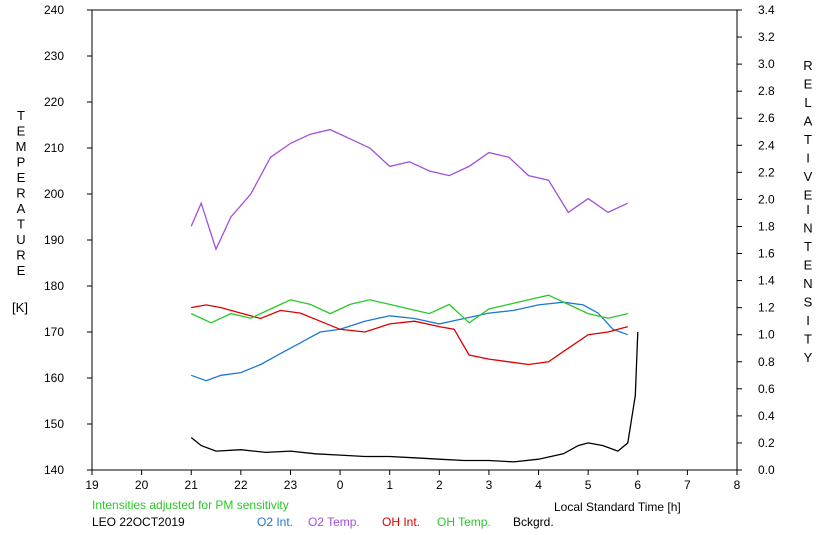 This screenshot has height=535, width=828. I want to click on right-label-letter: R, so click(807, 65).